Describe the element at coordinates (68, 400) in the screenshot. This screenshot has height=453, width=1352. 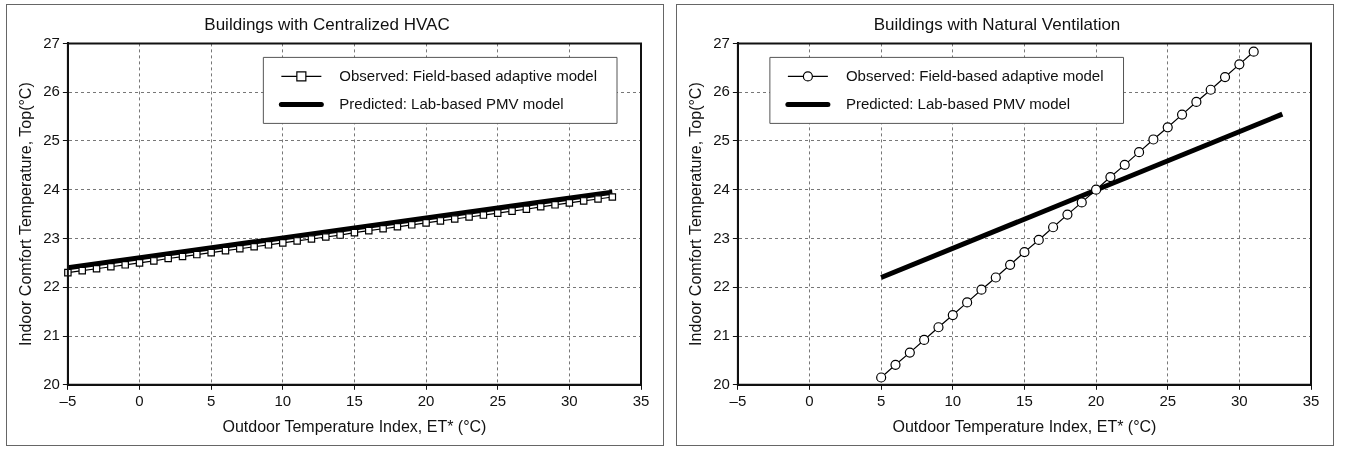
I see `x-tick-label: –5` at that location.